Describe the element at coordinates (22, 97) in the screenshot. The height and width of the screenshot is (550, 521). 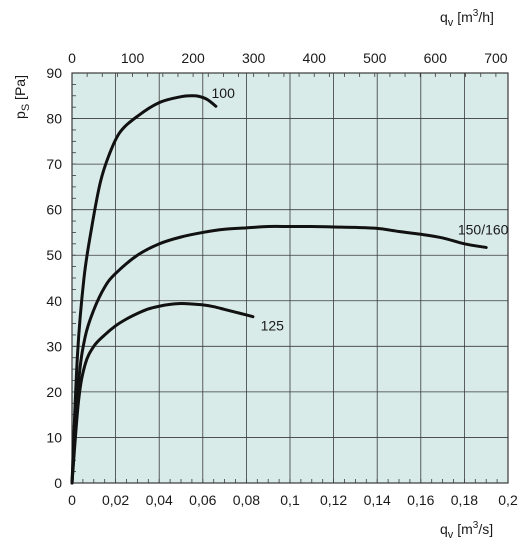
I see `y-axis-title: pS [Pa]` at that location.